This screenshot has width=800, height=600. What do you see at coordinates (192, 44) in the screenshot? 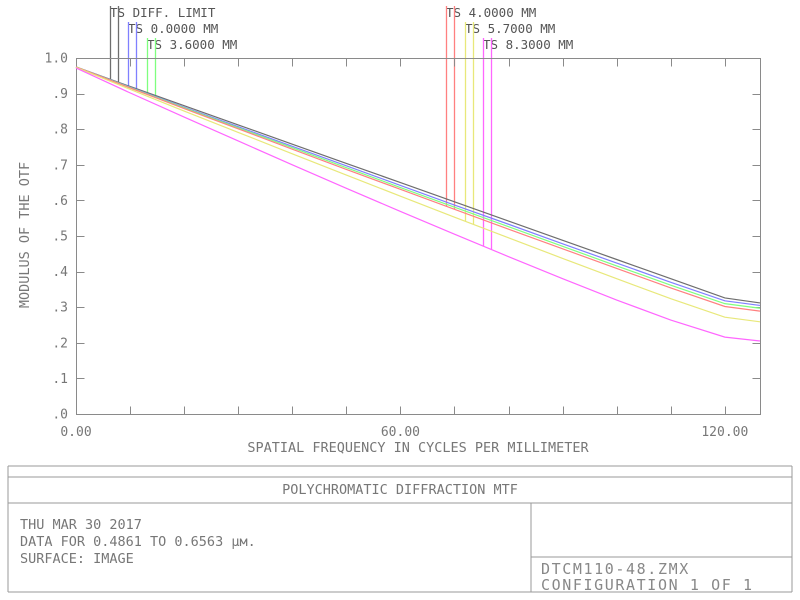
I see `legend-label-field-3p6: TS 3.6000 MM` at bounding box center [192, 44].